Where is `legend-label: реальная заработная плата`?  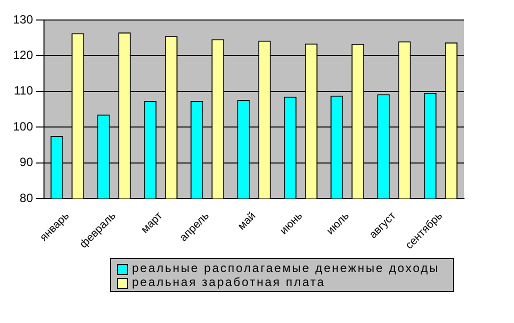
legend-label: реальная заработная плата is located at coordinates (229, 282).